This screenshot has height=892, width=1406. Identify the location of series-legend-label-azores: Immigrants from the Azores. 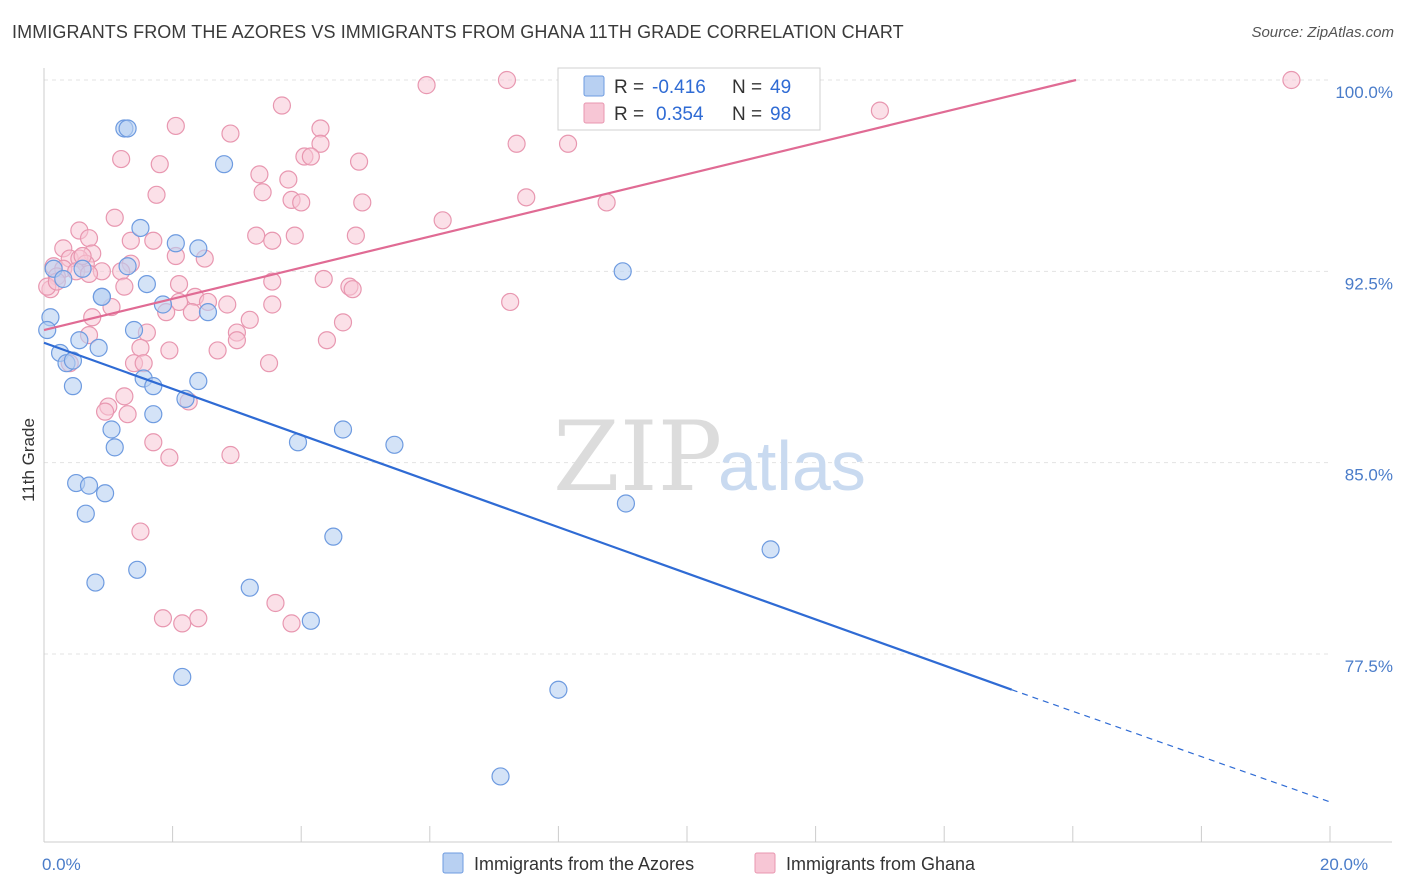
(584, 864).